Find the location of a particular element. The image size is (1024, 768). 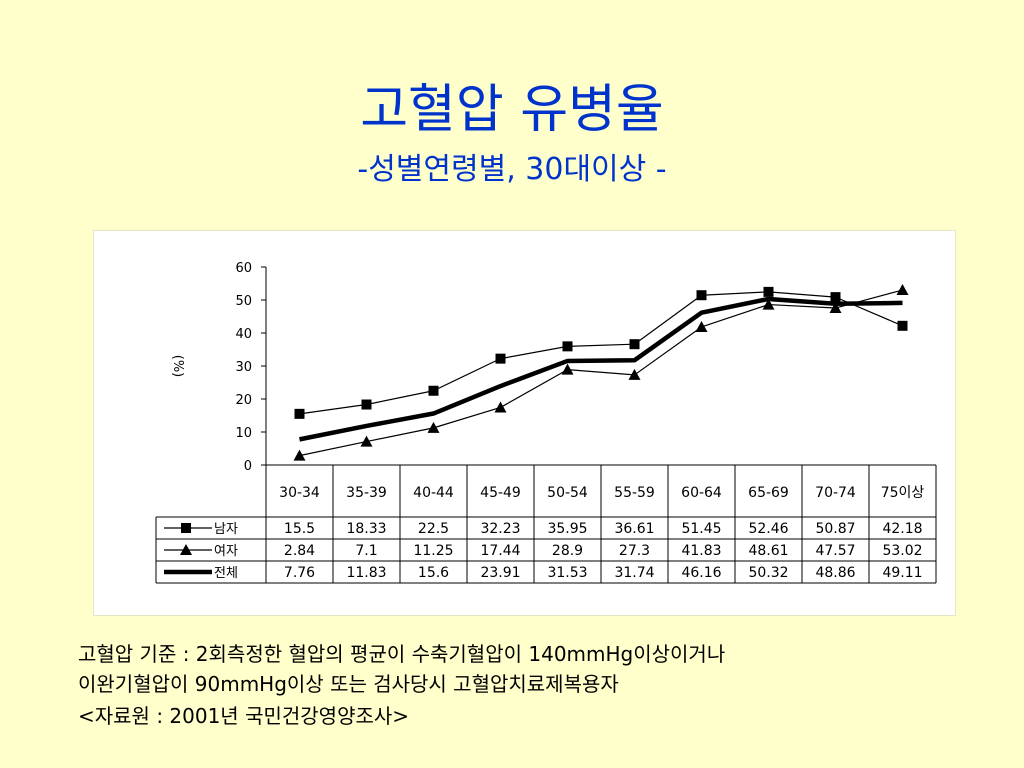

table-value-cell: 17.44 is located at coordinates (500, 551).